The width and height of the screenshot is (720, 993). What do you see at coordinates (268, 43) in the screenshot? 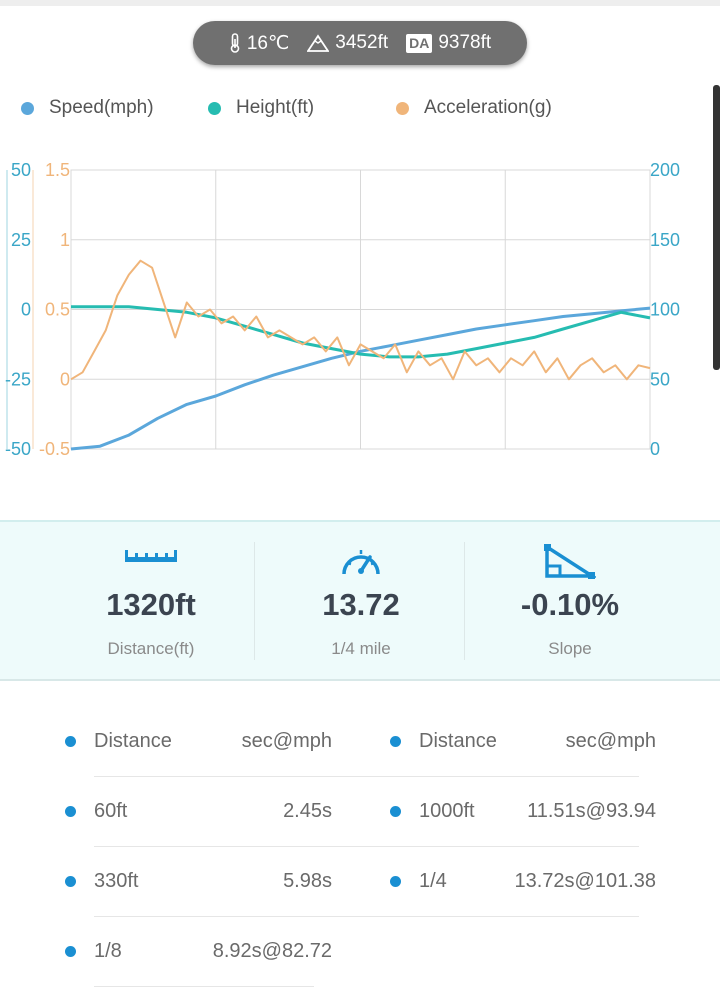
I see `temperature-value: 16℃` at bounding box center [268, 43].